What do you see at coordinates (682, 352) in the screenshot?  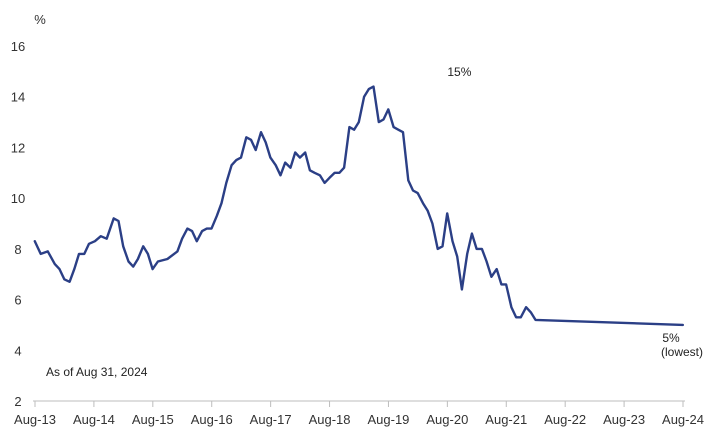 I see `lowest-label: (lowest)` at bounding box center [682, 352].